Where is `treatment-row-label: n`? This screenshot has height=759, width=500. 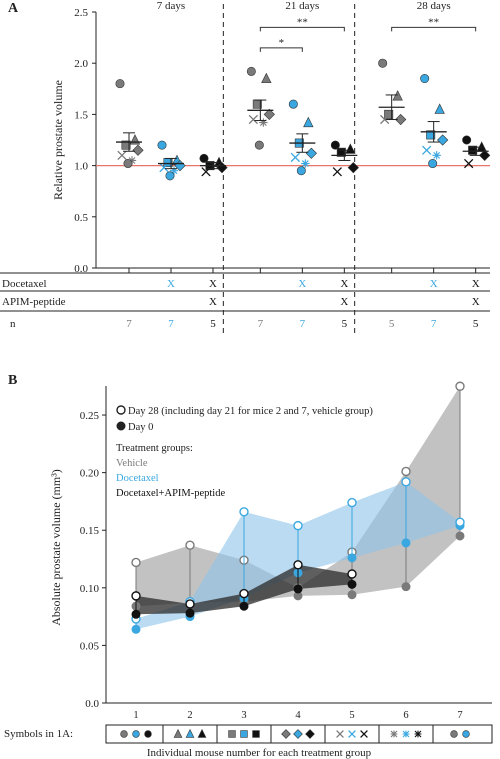
treatment-row-label: n is located at coordinates (13, 324).